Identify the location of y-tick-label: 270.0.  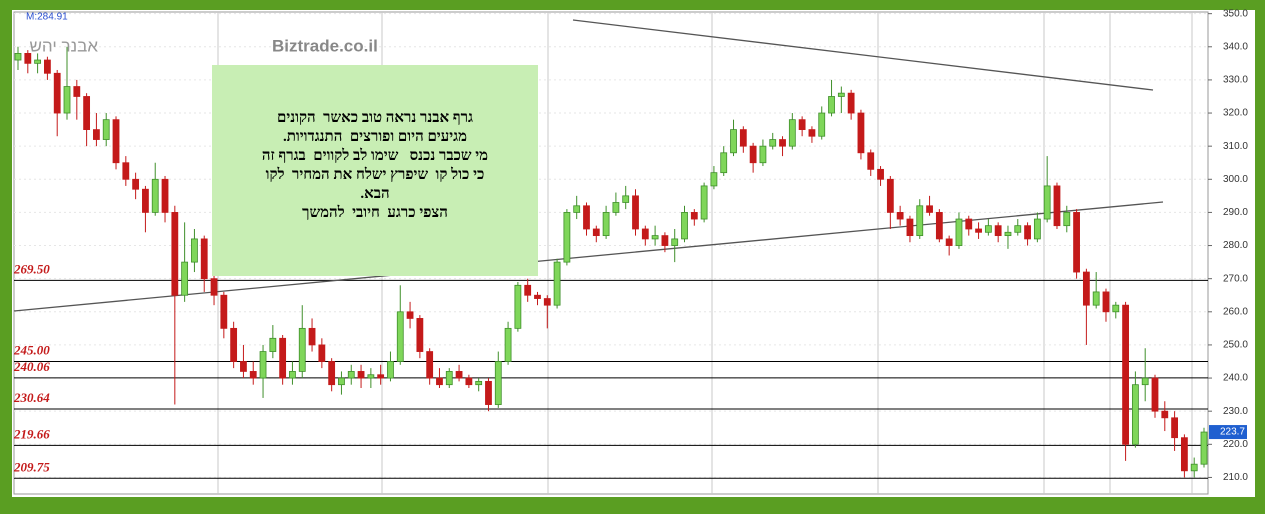
(1235, 278).